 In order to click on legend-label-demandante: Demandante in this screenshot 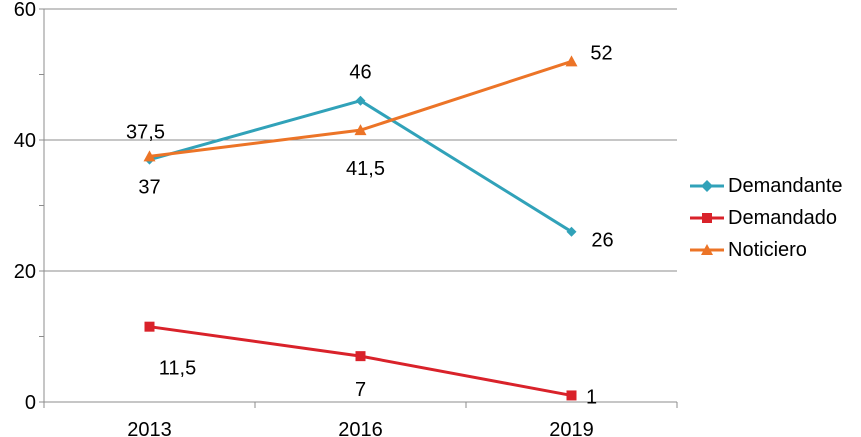, I will do `click(785, 185)`.